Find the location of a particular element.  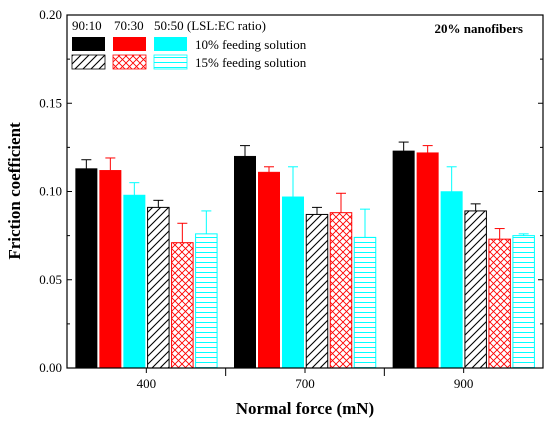

legend-swatch-50-50-15pct is located at coordinates (170, 62).